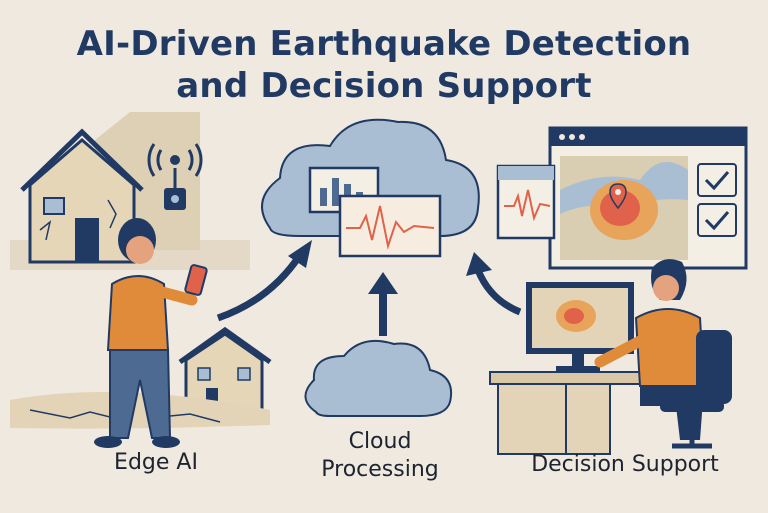 The width and height of the screenshot is (768, 513). Describe the element at coordinates (494, 284) in the screenshot. I see `arrow-decision-to-cloud` at that location.